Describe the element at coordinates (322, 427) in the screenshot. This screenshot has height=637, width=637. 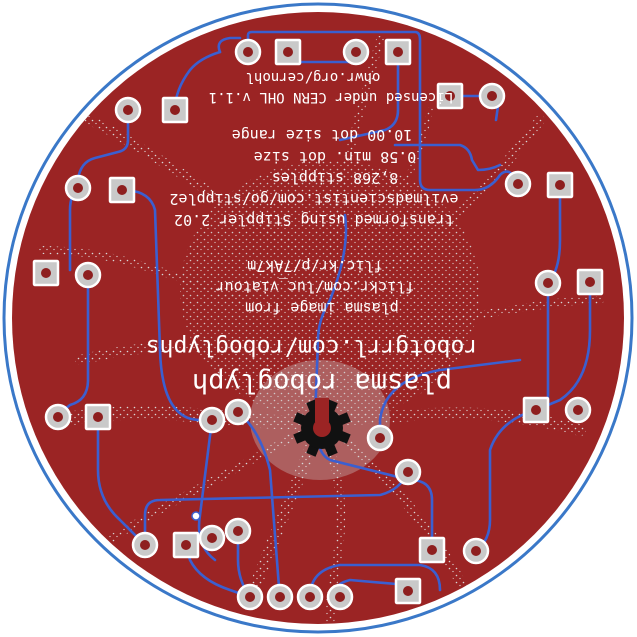
I see `open-hardware-gear-icon` at that location.